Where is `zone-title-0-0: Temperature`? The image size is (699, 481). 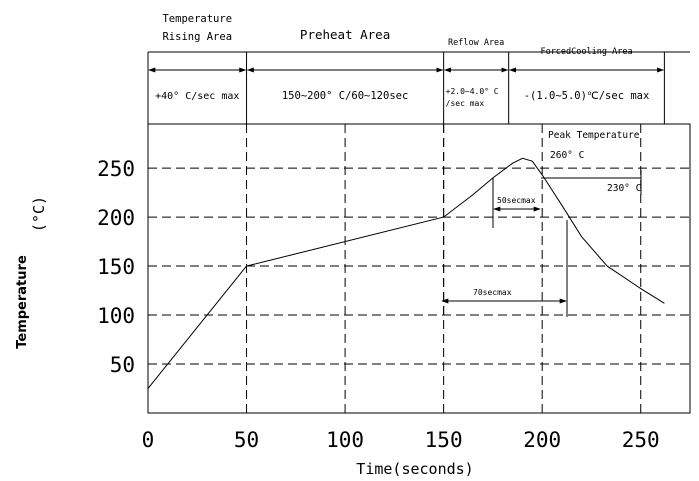 zone-title-0-0: Temperature is located at coordinates (197, 19).